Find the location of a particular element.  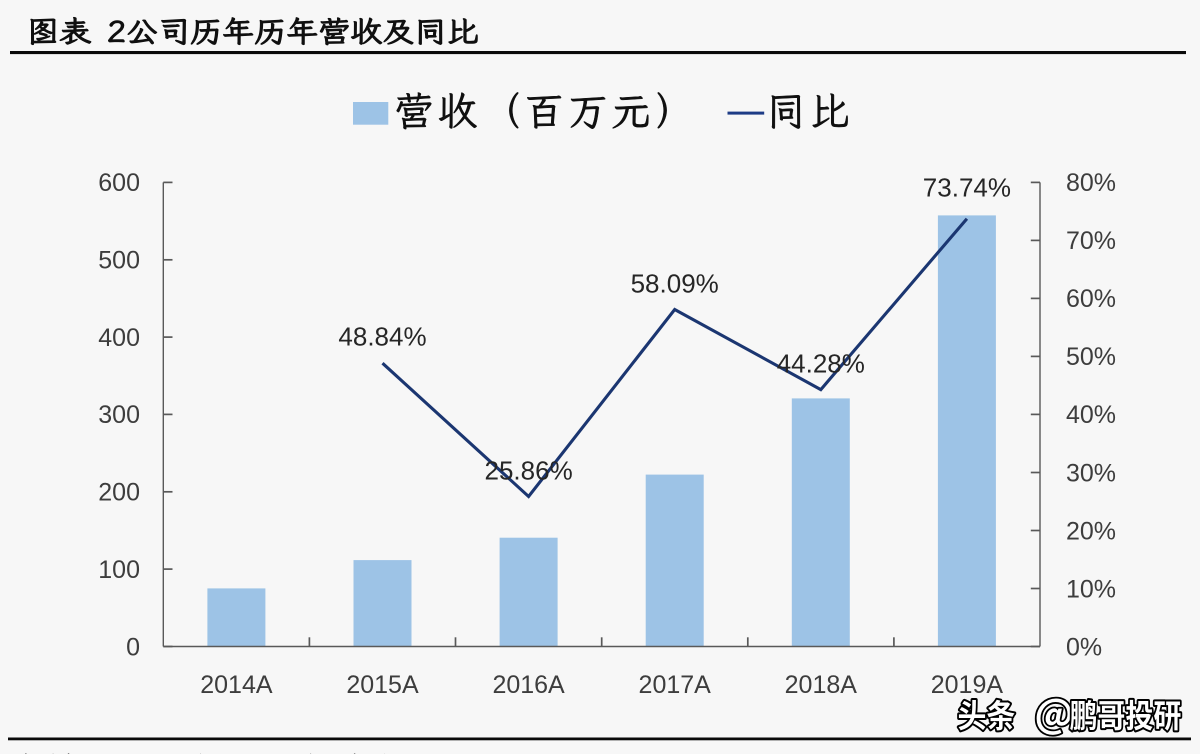

svg-text: 2016A is located at coordinates (528, 685).